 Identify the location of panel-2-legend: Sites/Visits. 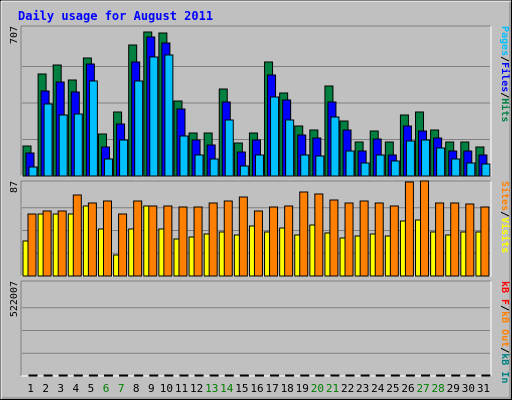
(505, 217).